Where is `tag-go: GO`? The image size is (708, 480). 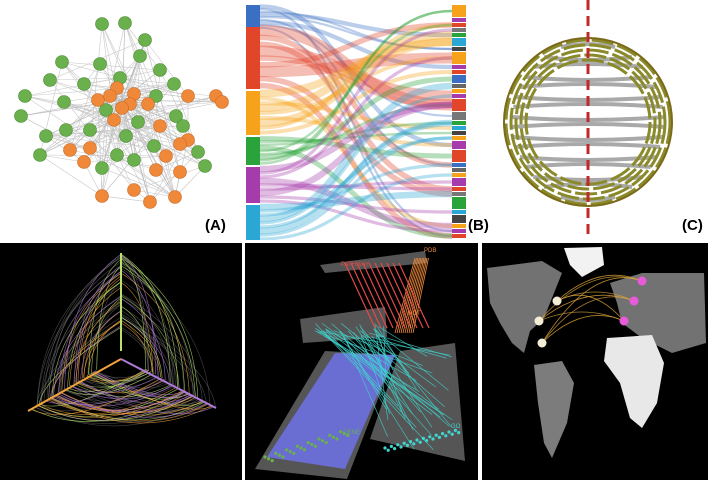
tag-go: GO is located at coordinates (456, 427).